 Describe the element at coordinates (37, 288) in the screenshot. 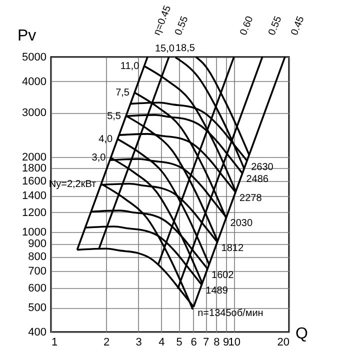

I see `y-tick-label: 600` at that location.